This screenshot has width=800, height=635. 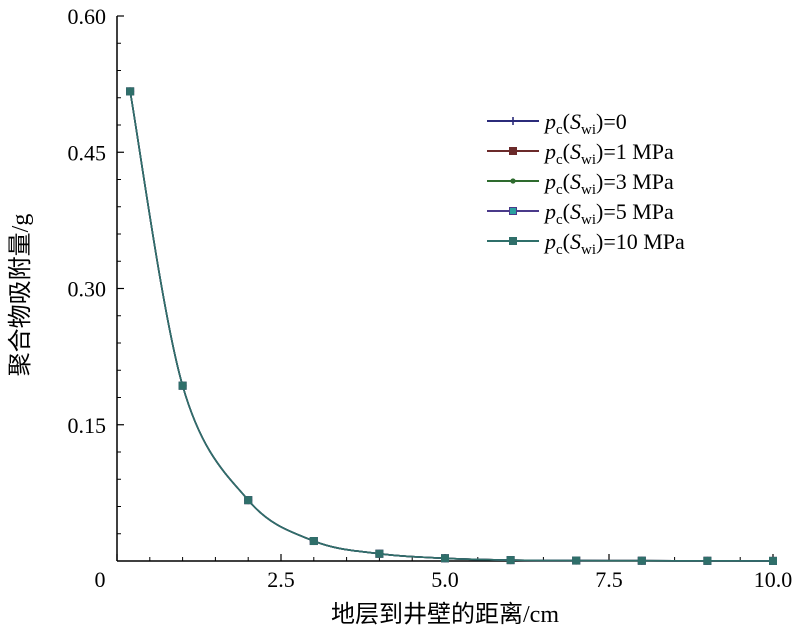 What do you see at coordinates (635, 181) in the screenshot?
I see `legend-label-part: )=3 MPa` at bounding box center [635, 181].